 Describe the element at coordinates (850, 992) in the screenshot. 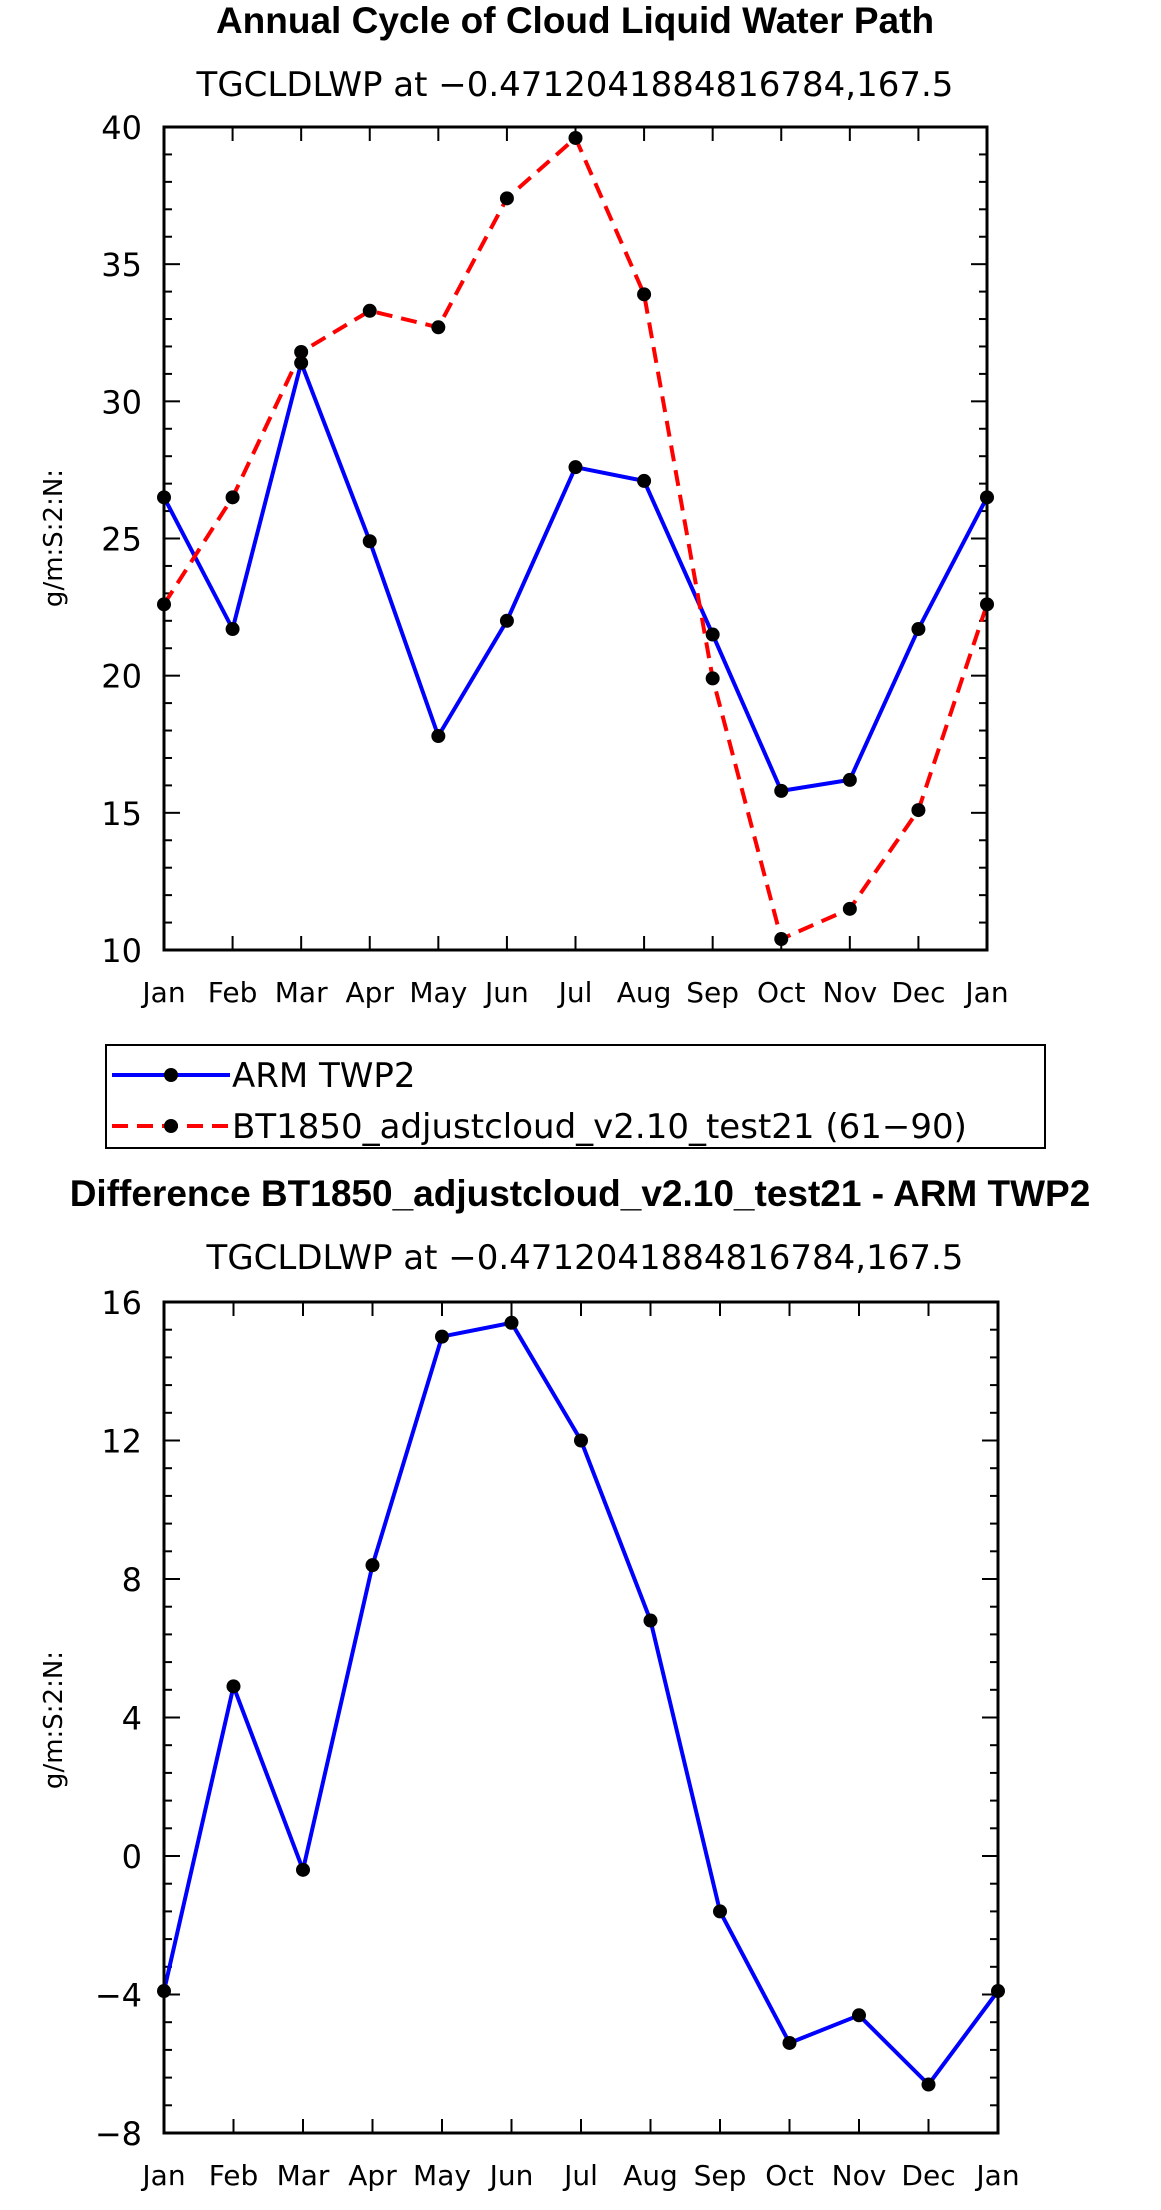

I see `top-chart-xtick-label: Nov` at that location.